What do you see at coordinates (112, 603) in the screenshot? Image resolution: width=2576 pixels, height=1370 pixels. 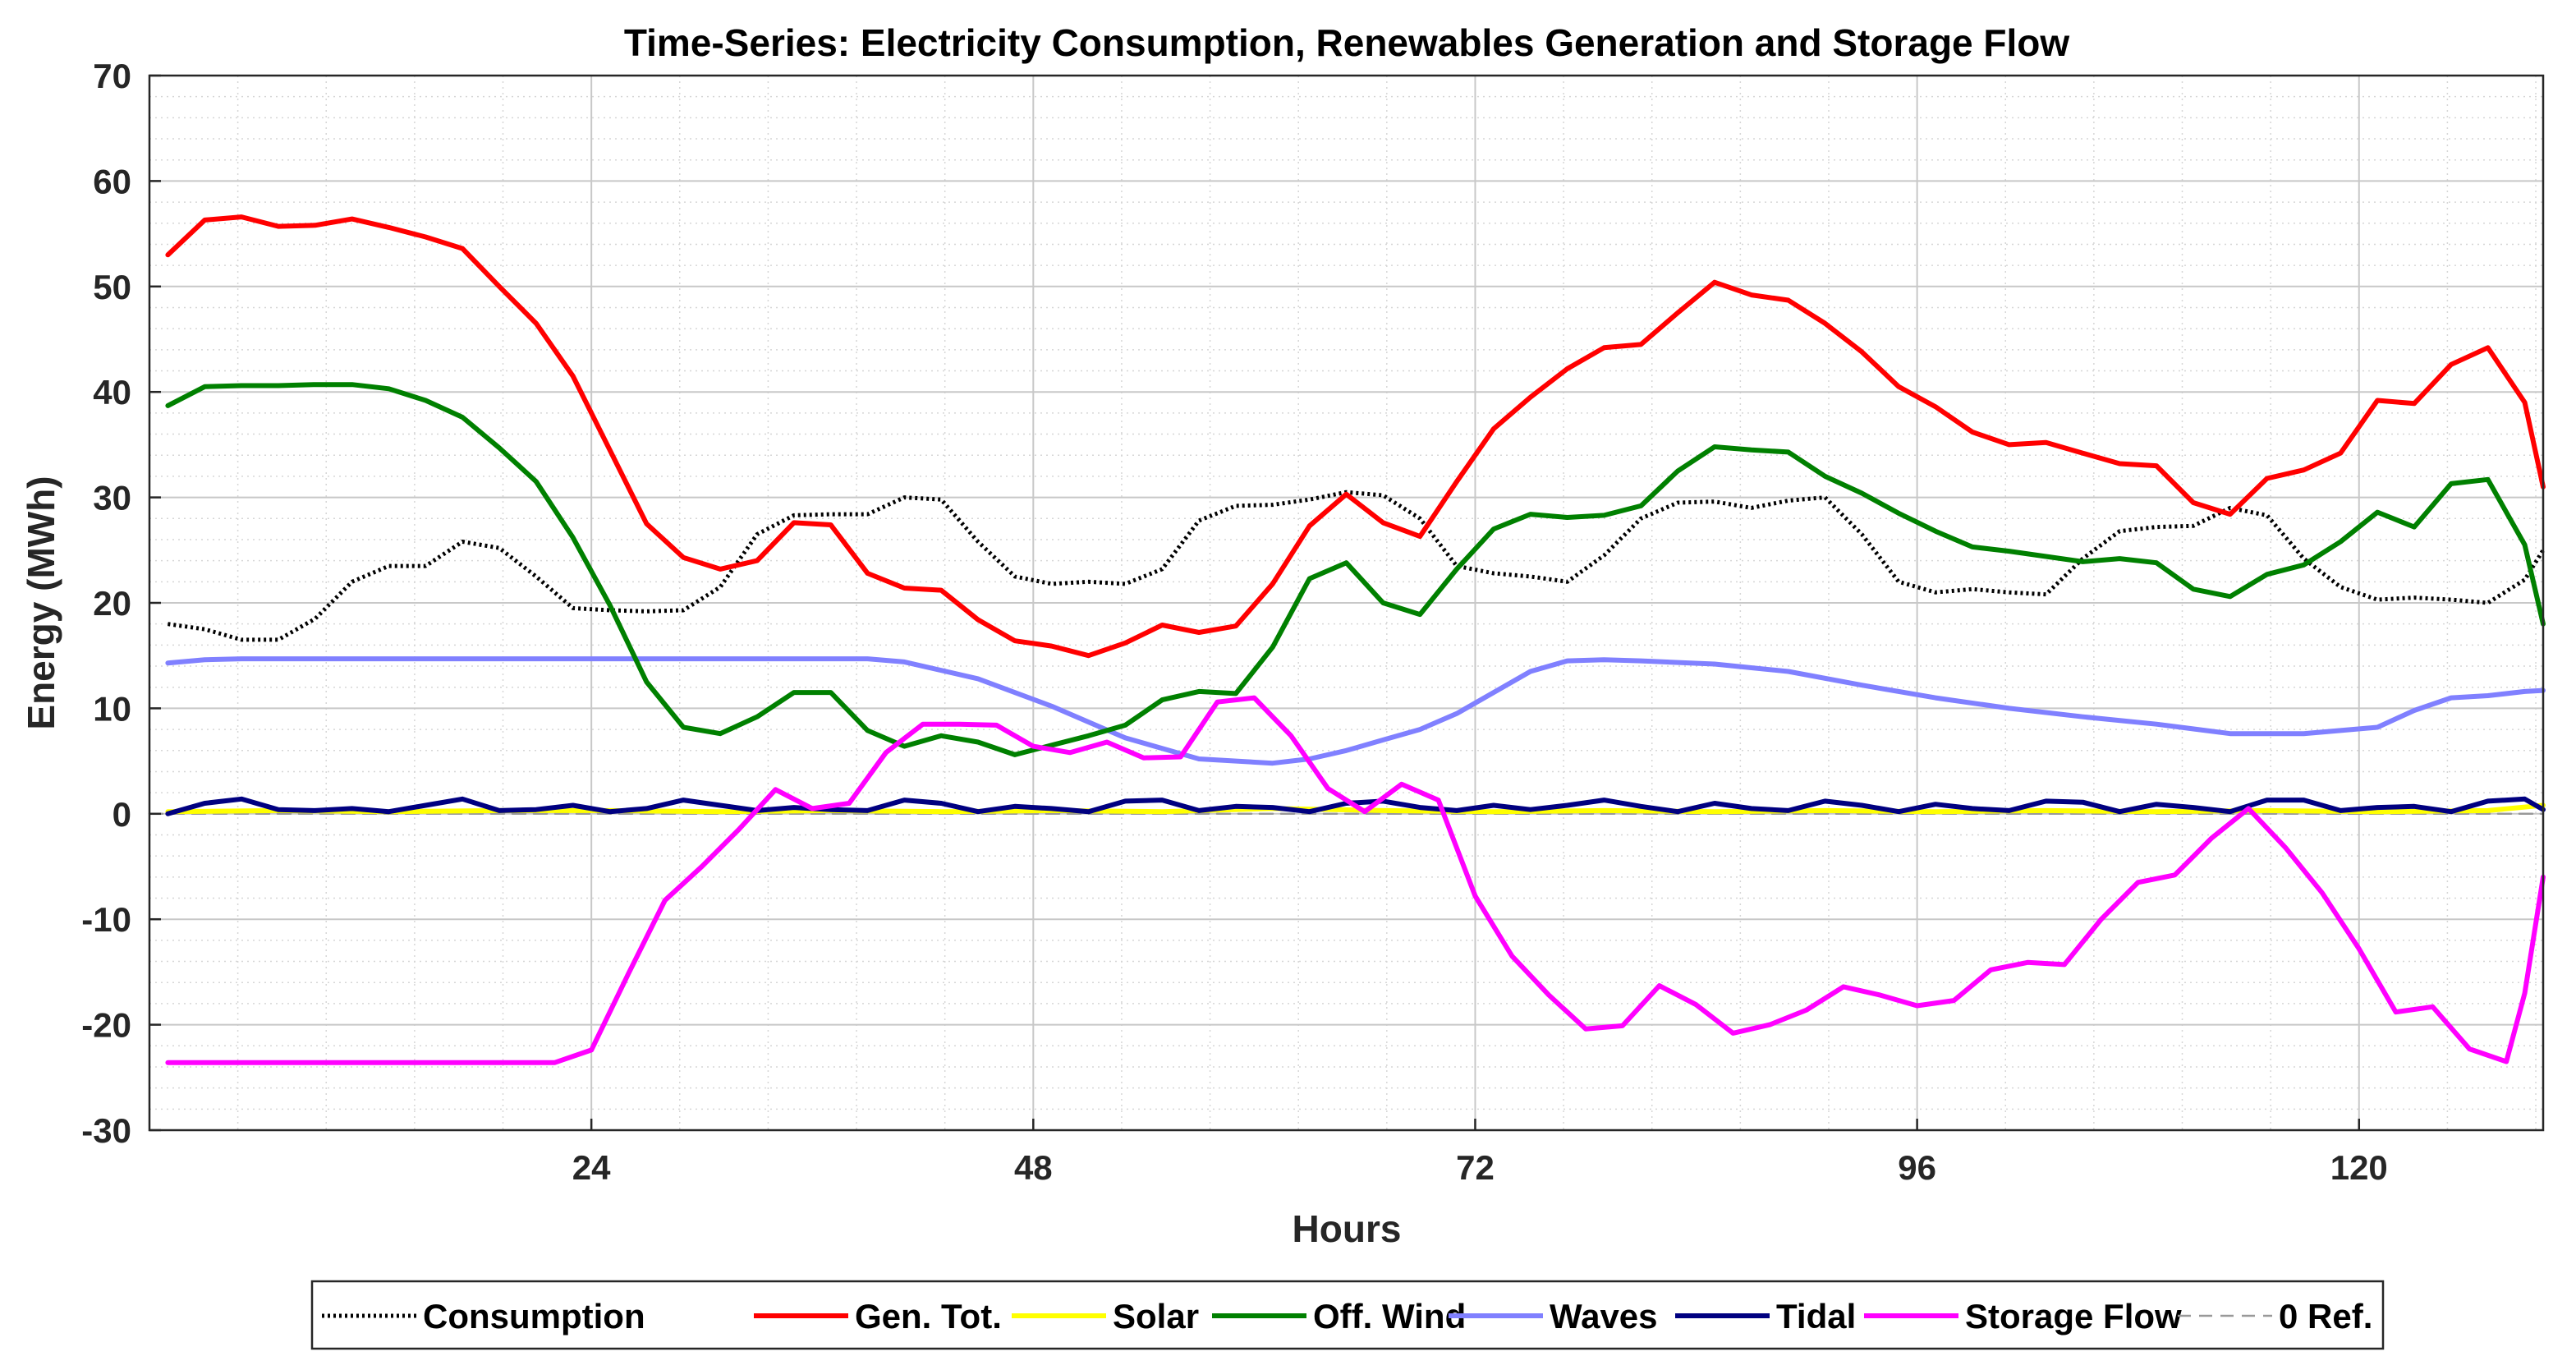 I see `y-tick-label: 20` at bounding box center [112, 603].